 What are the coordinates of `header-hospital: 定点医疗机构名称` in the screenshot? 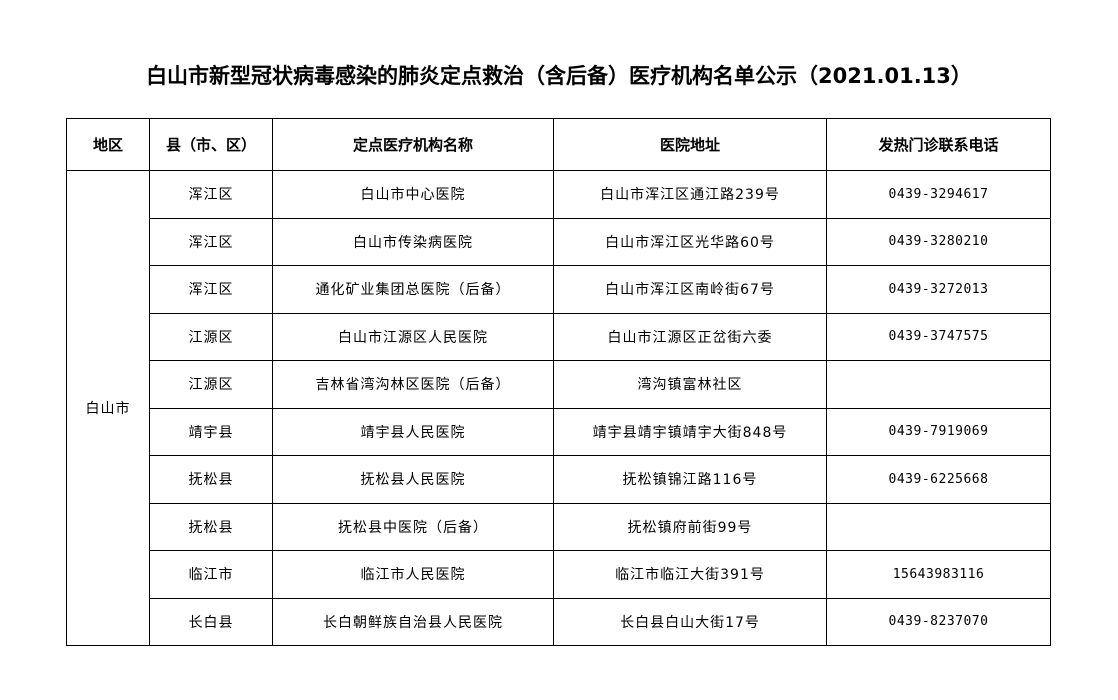 It's located at (413, 144).